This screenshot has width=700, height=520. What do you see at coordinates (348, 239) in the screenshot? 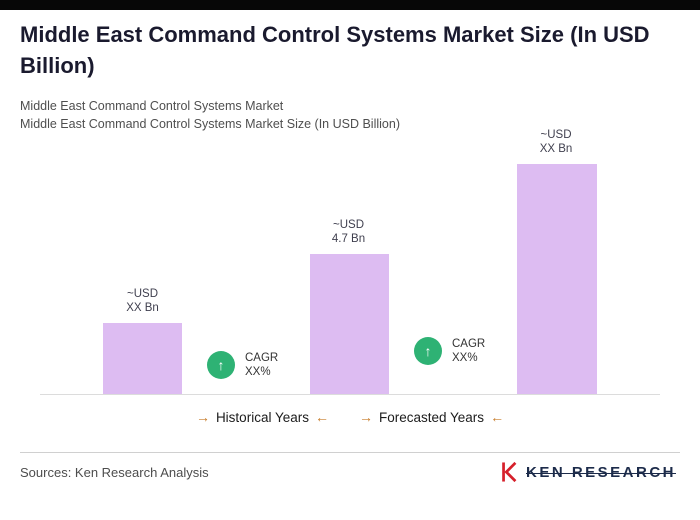
I see `bar-value-line2: 4.7 Bn` at bounding box center [348, 239].